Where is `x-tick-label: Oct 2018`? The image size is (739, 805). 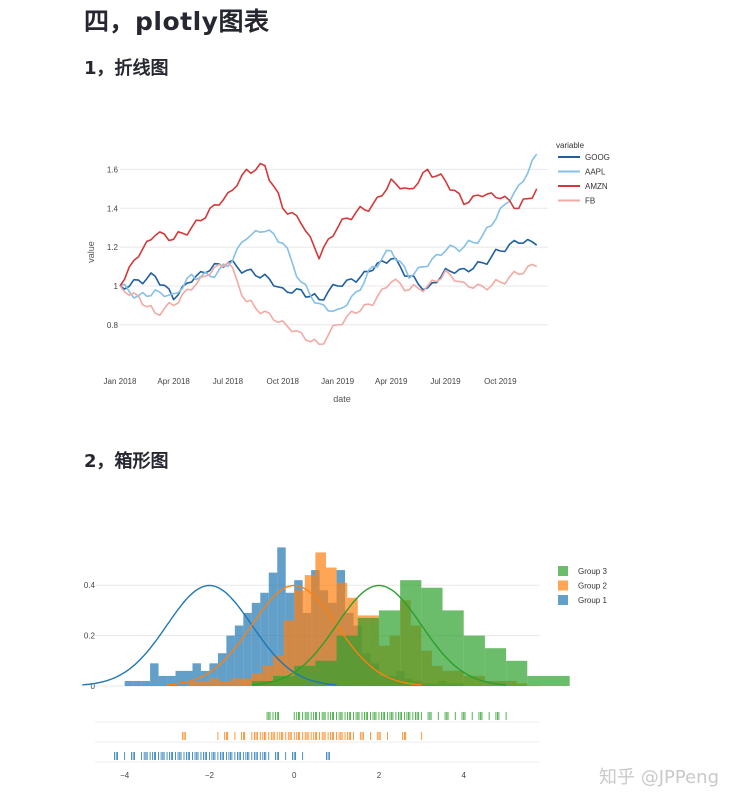
x-tick-label: Oct 2018 is located at coordinates (283, 381).